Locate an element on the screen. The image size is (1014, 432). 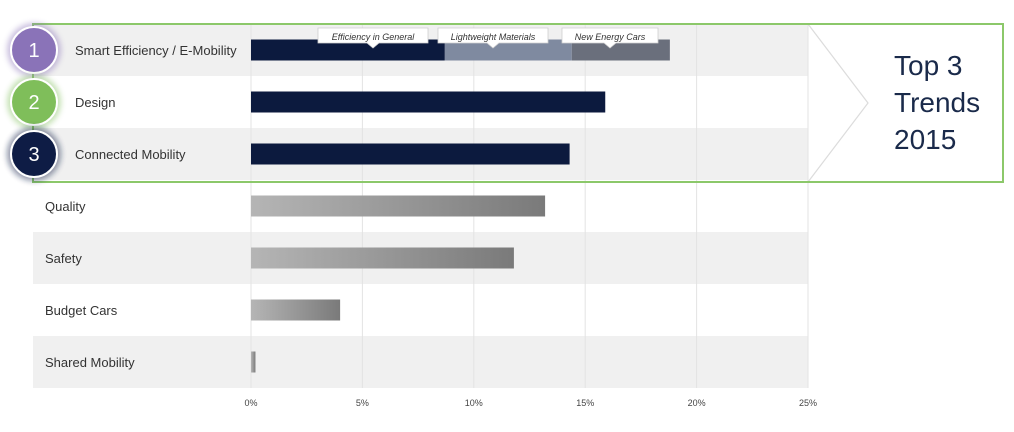
tick-label: 15% is located at coordinates (585, 403).